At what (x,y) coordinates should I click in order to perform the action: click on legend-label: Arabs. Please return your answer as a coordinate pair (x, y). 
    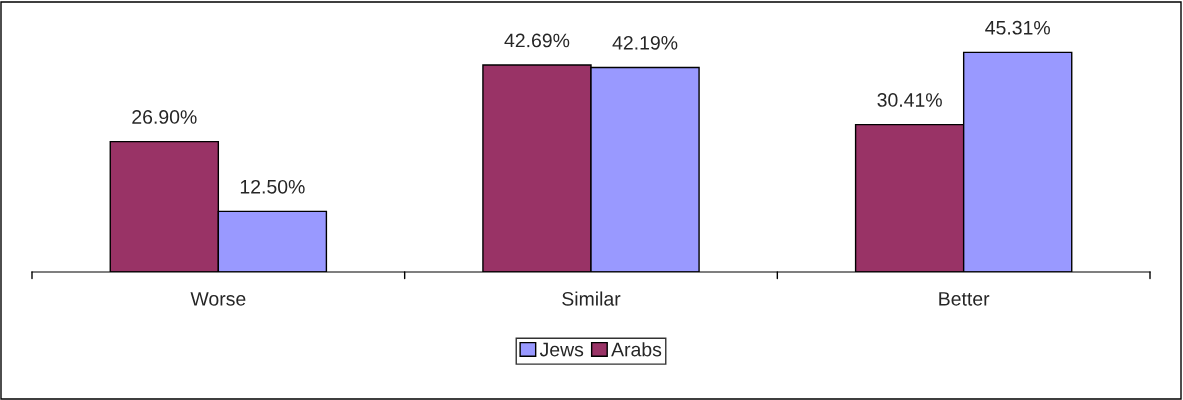
    Looking at the image, I should click on (636, 349).